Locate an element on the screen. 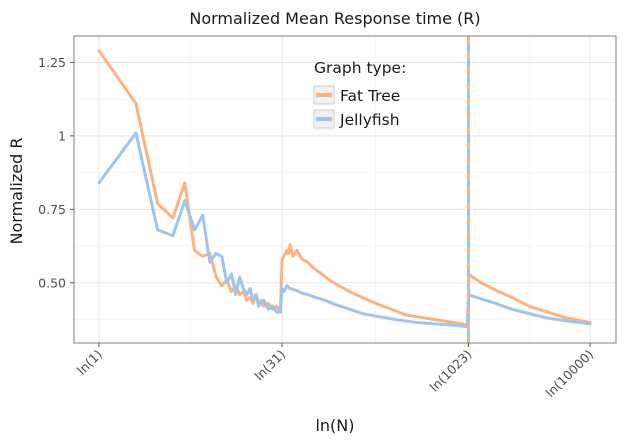  y-tick-label: 0.50 is located at coordinates (52, 282).